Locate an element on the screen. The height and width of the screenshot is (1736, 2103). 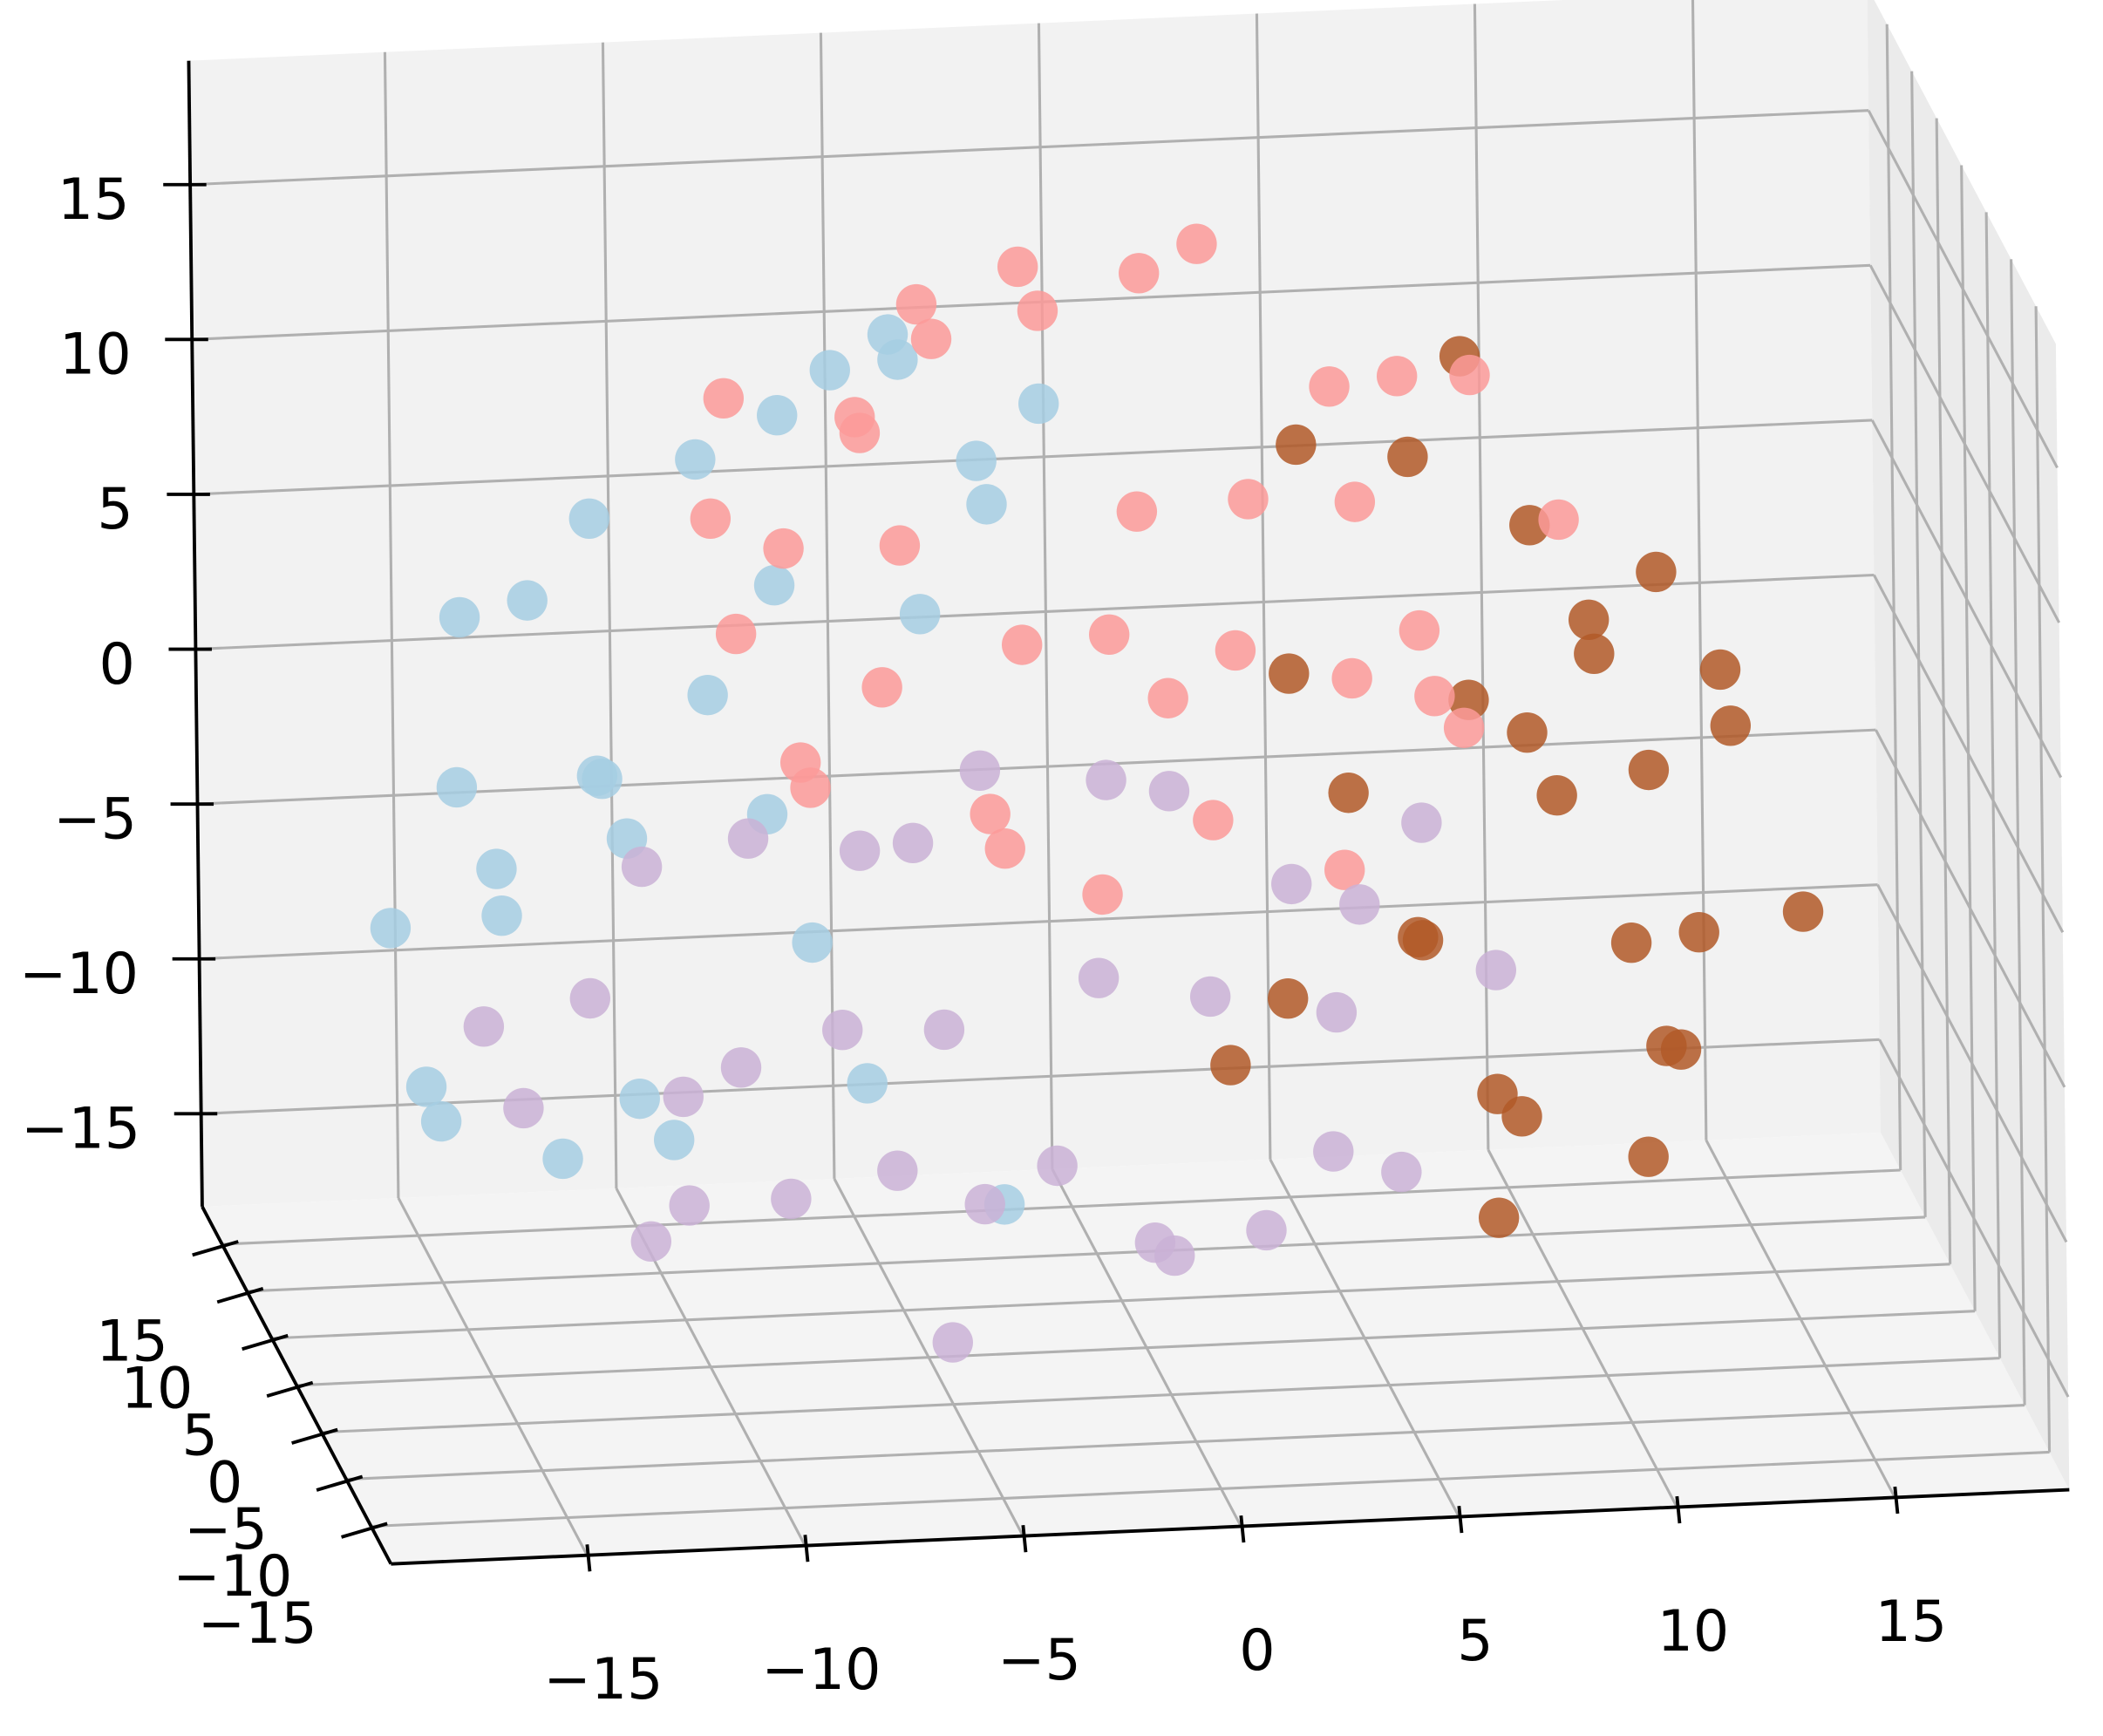
z-tick-label: −5 is located at coordinates (95, 819).